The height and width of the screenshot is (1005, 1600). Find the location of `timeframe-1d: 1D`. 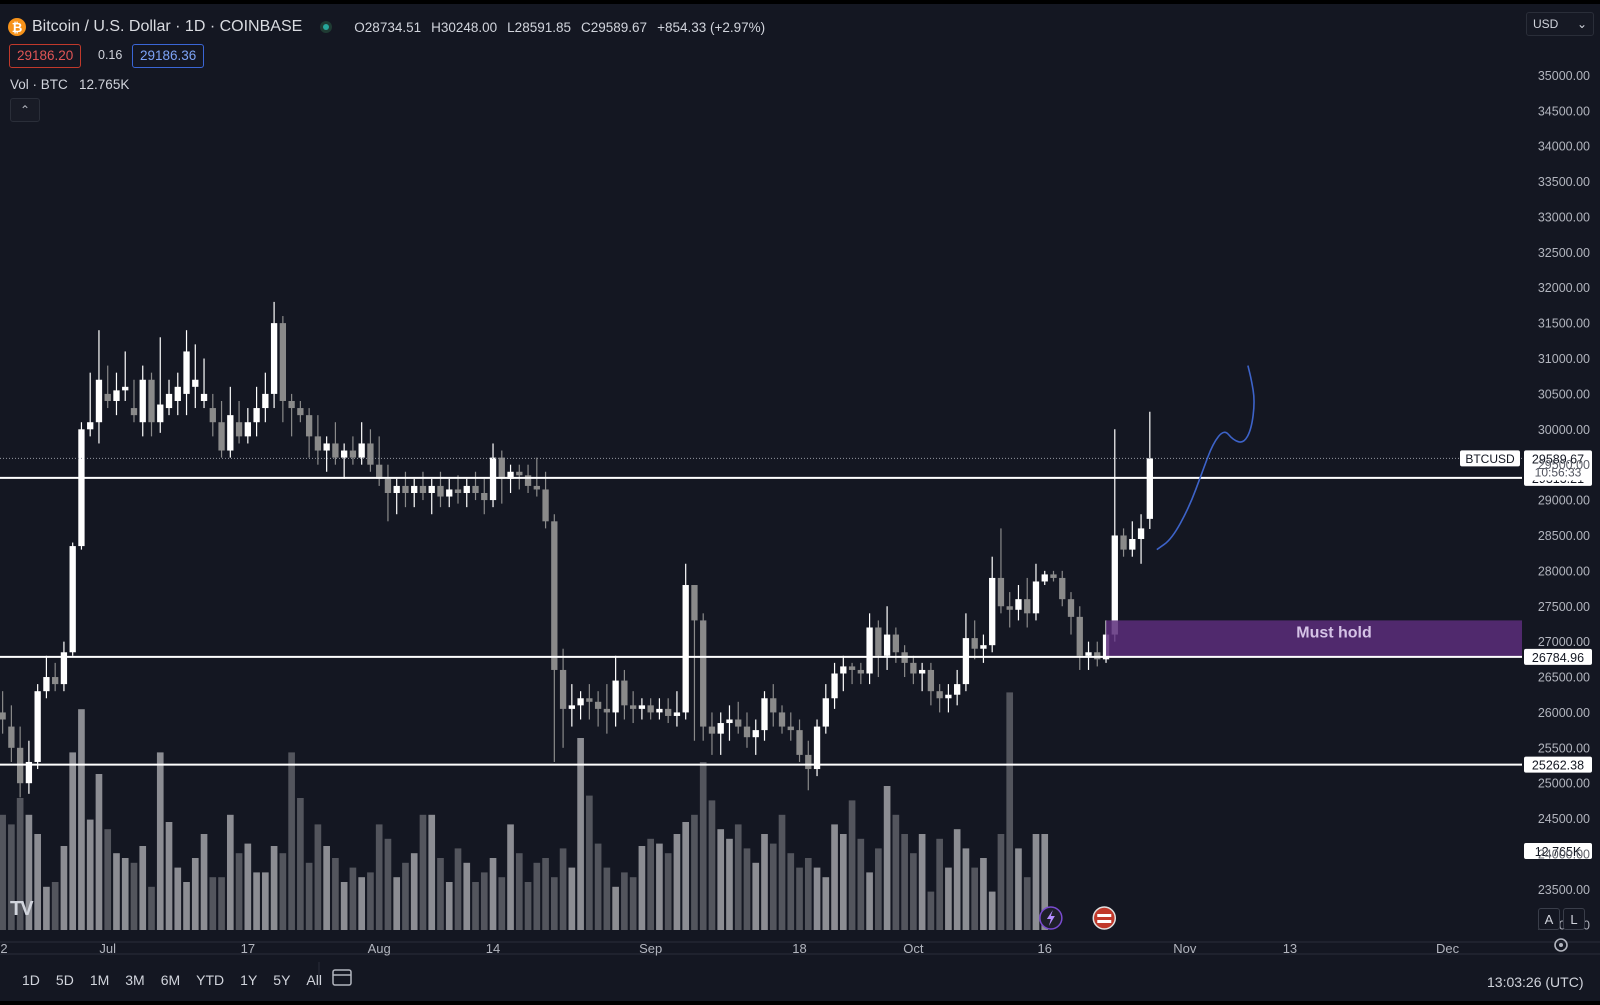

timeframe-1d: 1D is located at coordinates (31, 980).